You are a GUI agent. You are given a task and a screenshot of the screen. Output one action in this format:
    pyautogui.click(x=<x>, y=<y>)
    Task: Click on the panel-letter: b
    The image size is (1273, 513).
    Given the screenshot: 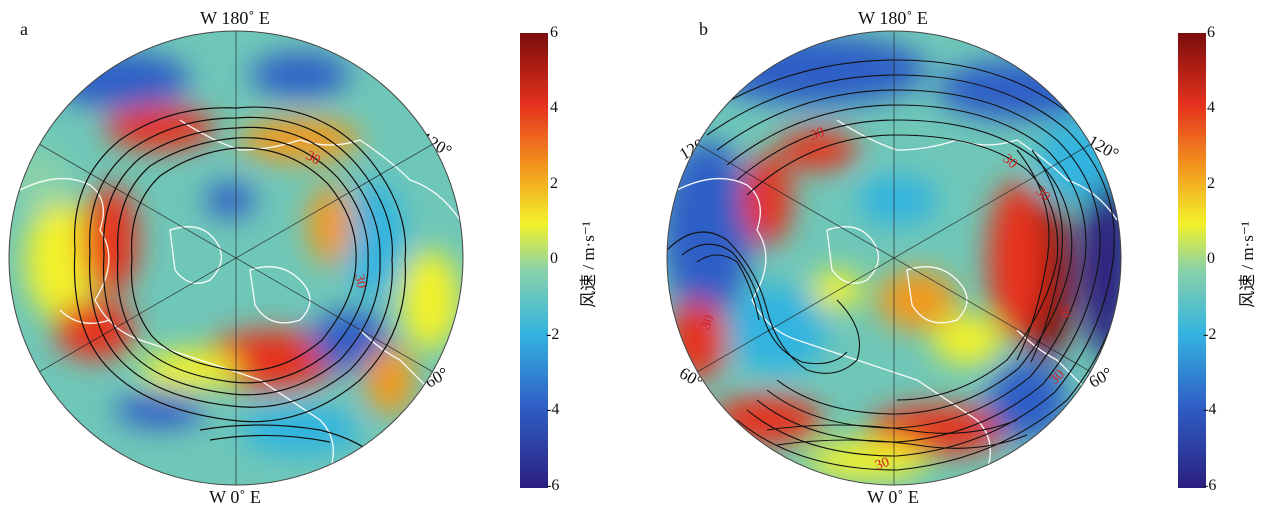 What is the action you would take?
    pyautogui.click(x=703, y=29)
    